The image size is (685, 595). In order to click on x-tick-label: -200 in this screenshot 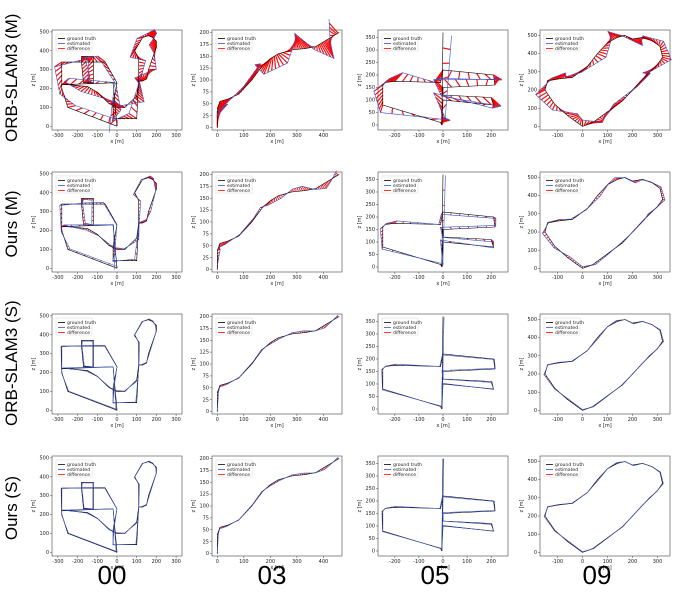, I will do `click(77, 136)`.